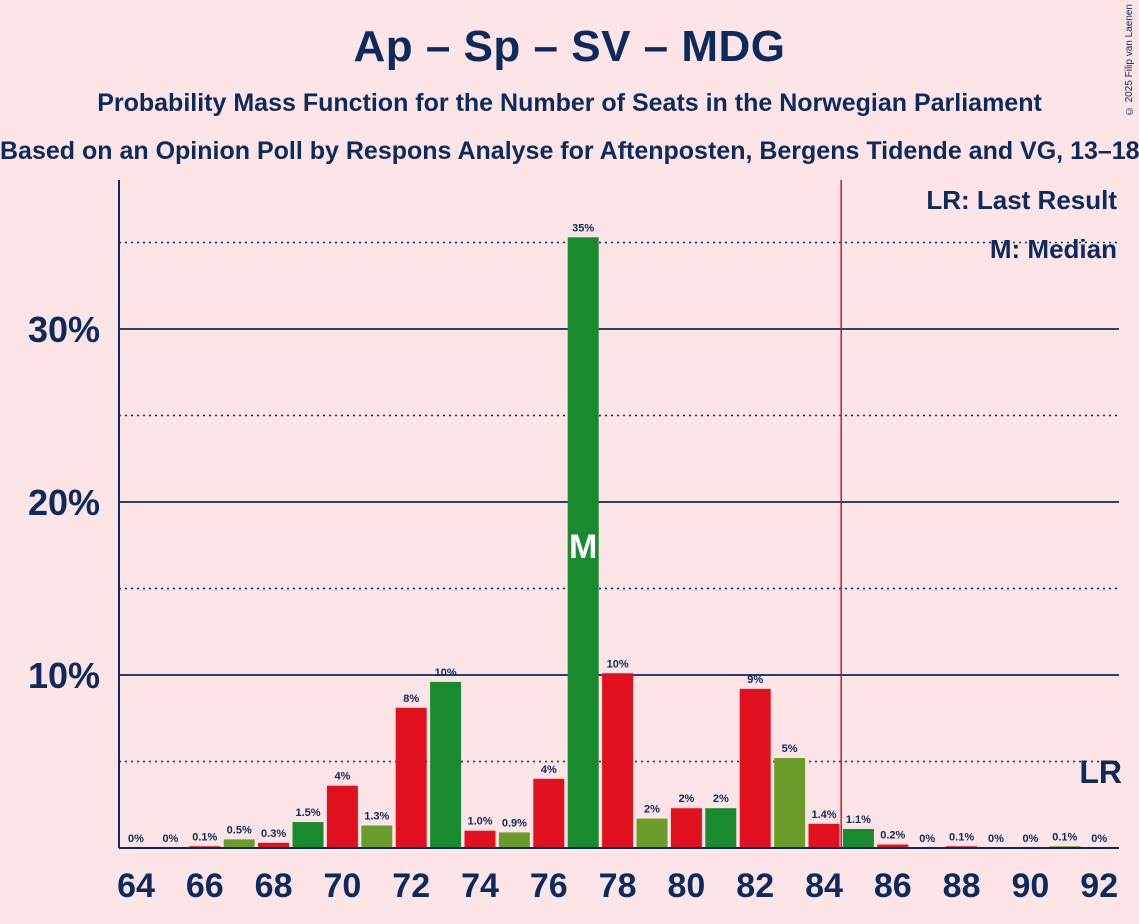 The height and width of the screenshot is (924, 1139). I want to click on bar-value-label: 1.5%, so click(307, 813).